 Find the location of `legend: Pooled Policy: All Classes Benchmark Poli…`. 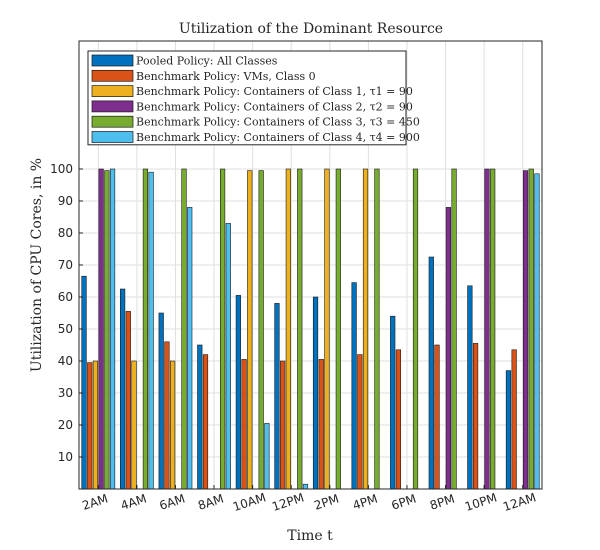

legend: Pooled Policy: All Classes Benchmark Poli… is located at coordinates (253, 98).